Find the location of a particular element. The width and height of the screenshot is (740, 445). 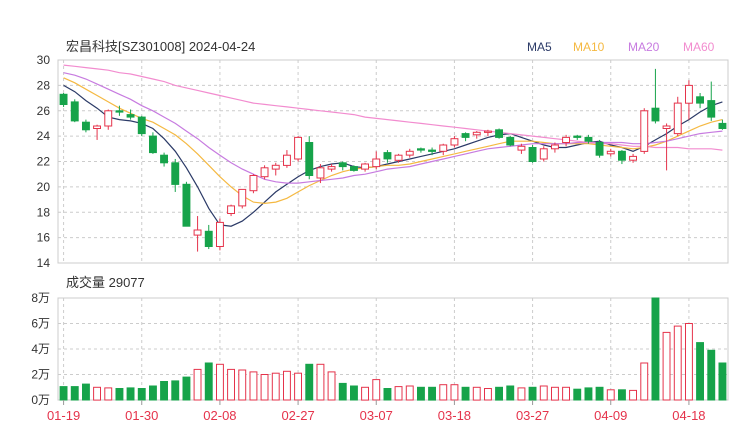

date-tick-label: 04-18 is located at coordinates (688, 415).